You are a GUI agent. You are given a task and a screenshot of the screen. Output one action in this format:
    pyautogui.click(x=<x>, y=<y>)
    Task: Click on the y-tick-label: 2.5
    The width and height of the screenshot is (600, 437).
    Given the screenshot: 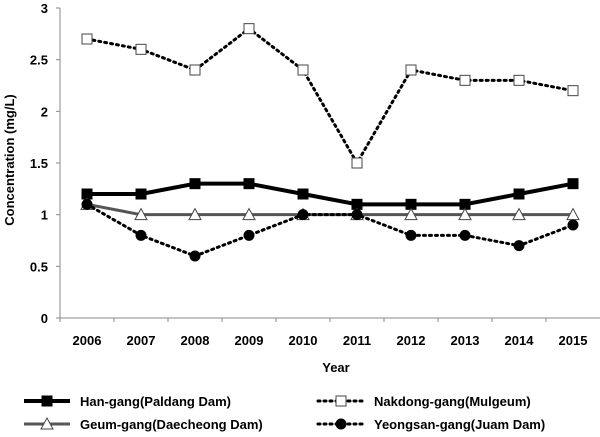 What is the action you would take?
    pyautogui.click(x=39, y=60)
    